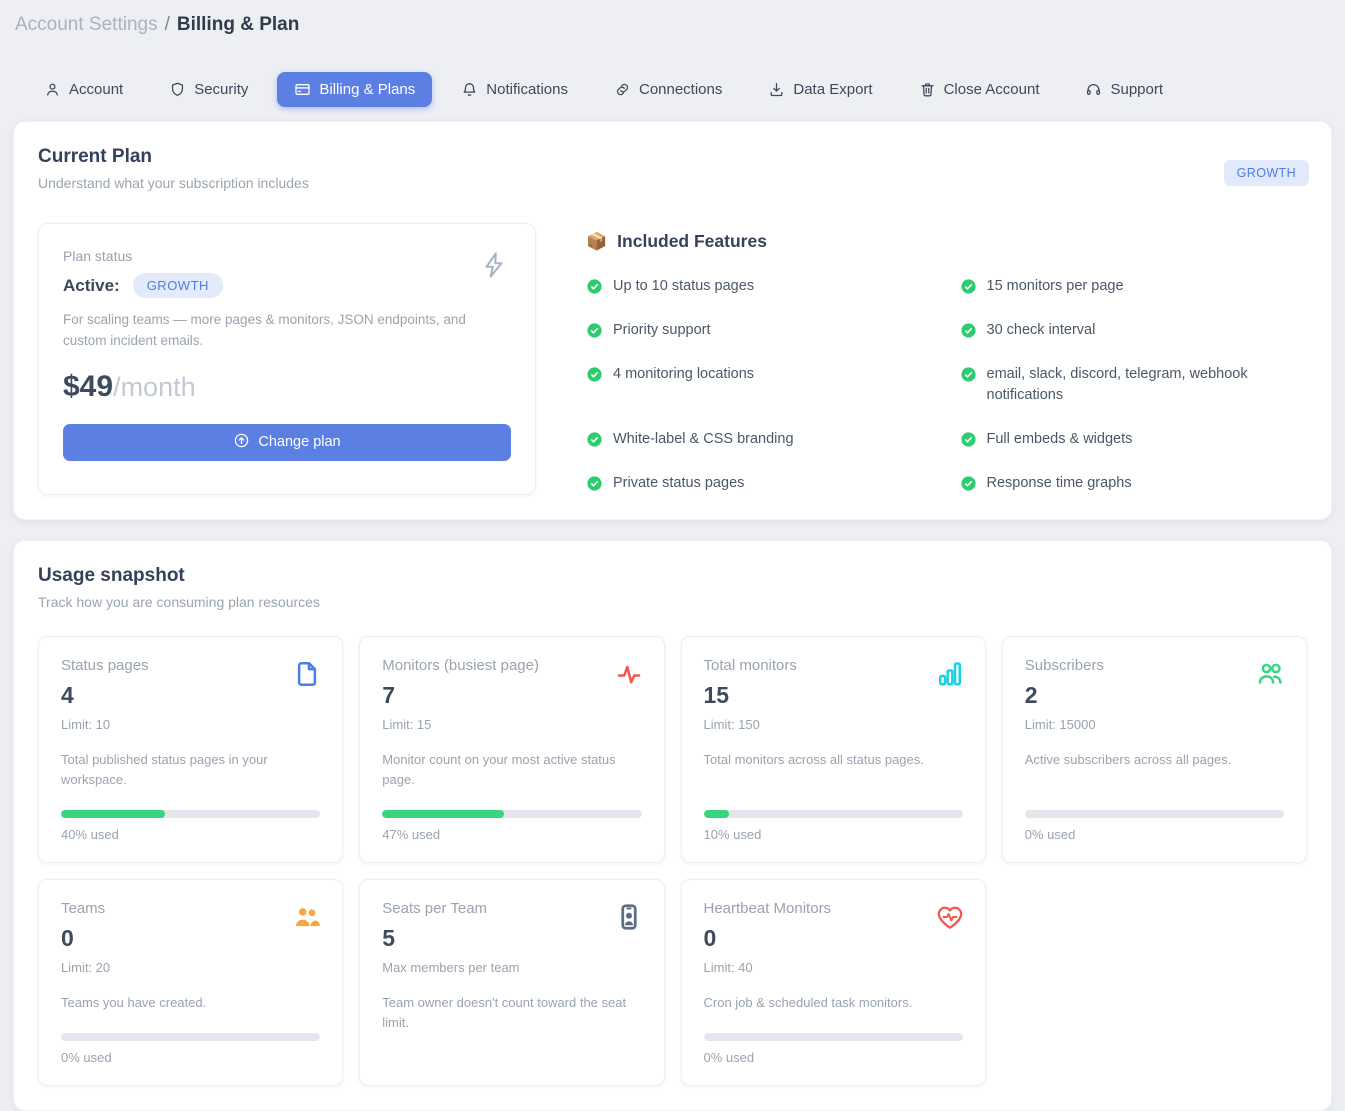 The height and width of the screenshot is (1111, 1345). I want to click on feature-item: Up to 10 status pages, so click(760, 287).